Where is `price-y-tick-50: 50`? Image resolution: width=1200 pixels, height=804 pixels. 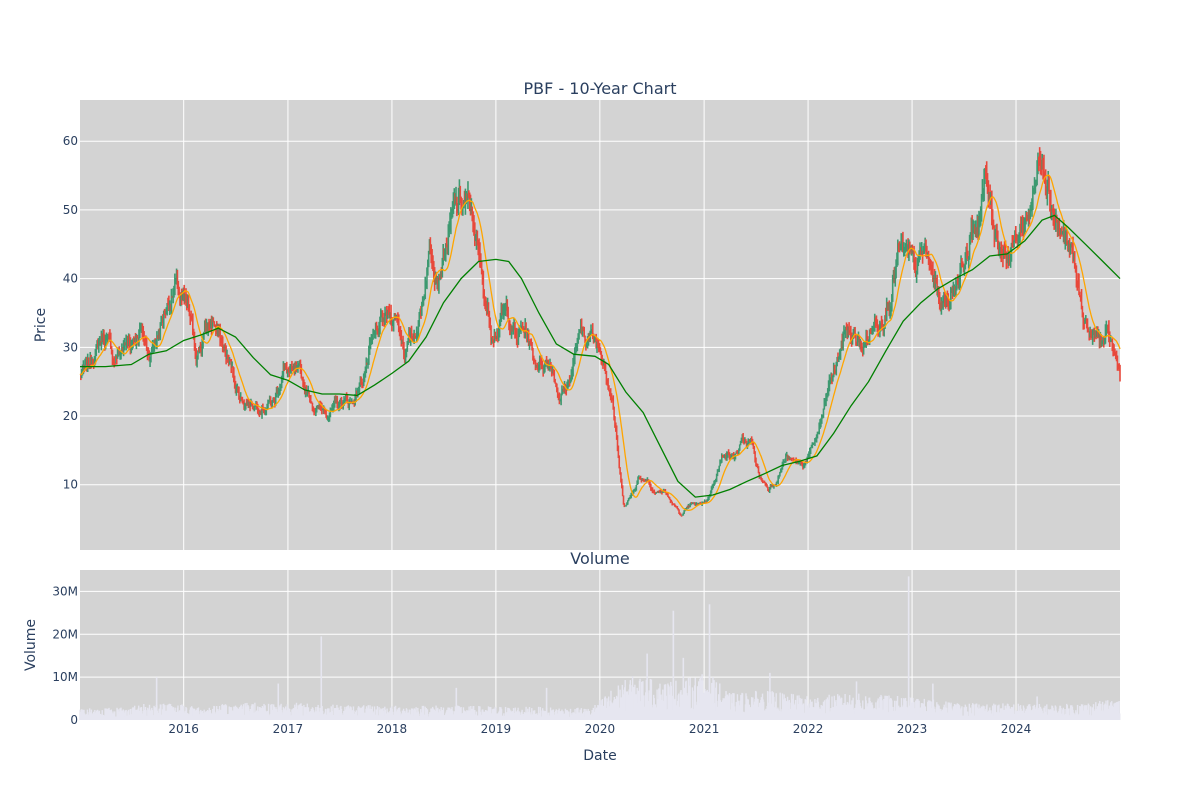
price-y-tick-50: 50 is located at coordinates (70, 210).